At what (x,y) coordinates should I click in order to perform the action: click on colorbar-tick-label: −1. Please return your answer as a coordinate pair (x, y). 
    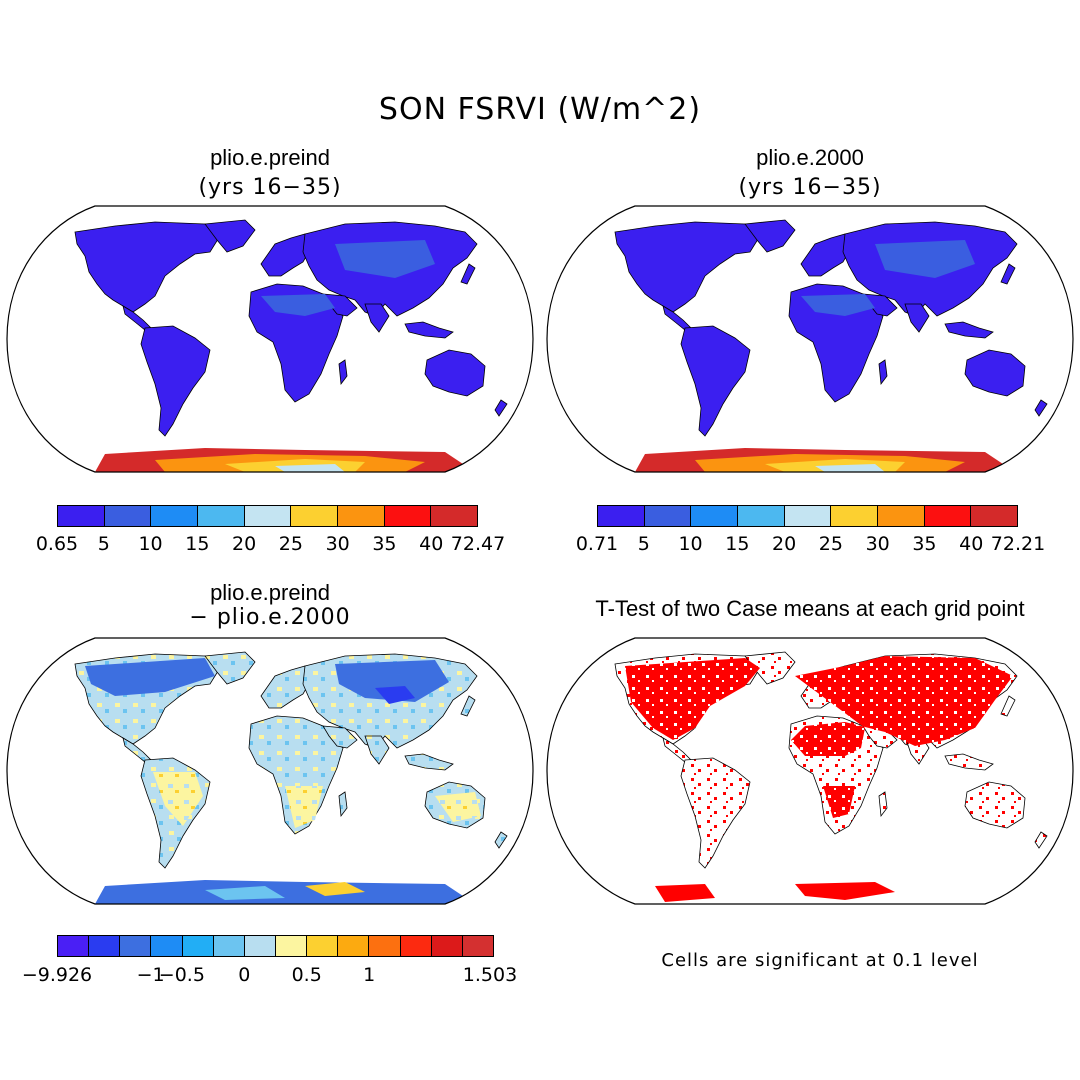
    Looking at the image, I should click on (150, 975).